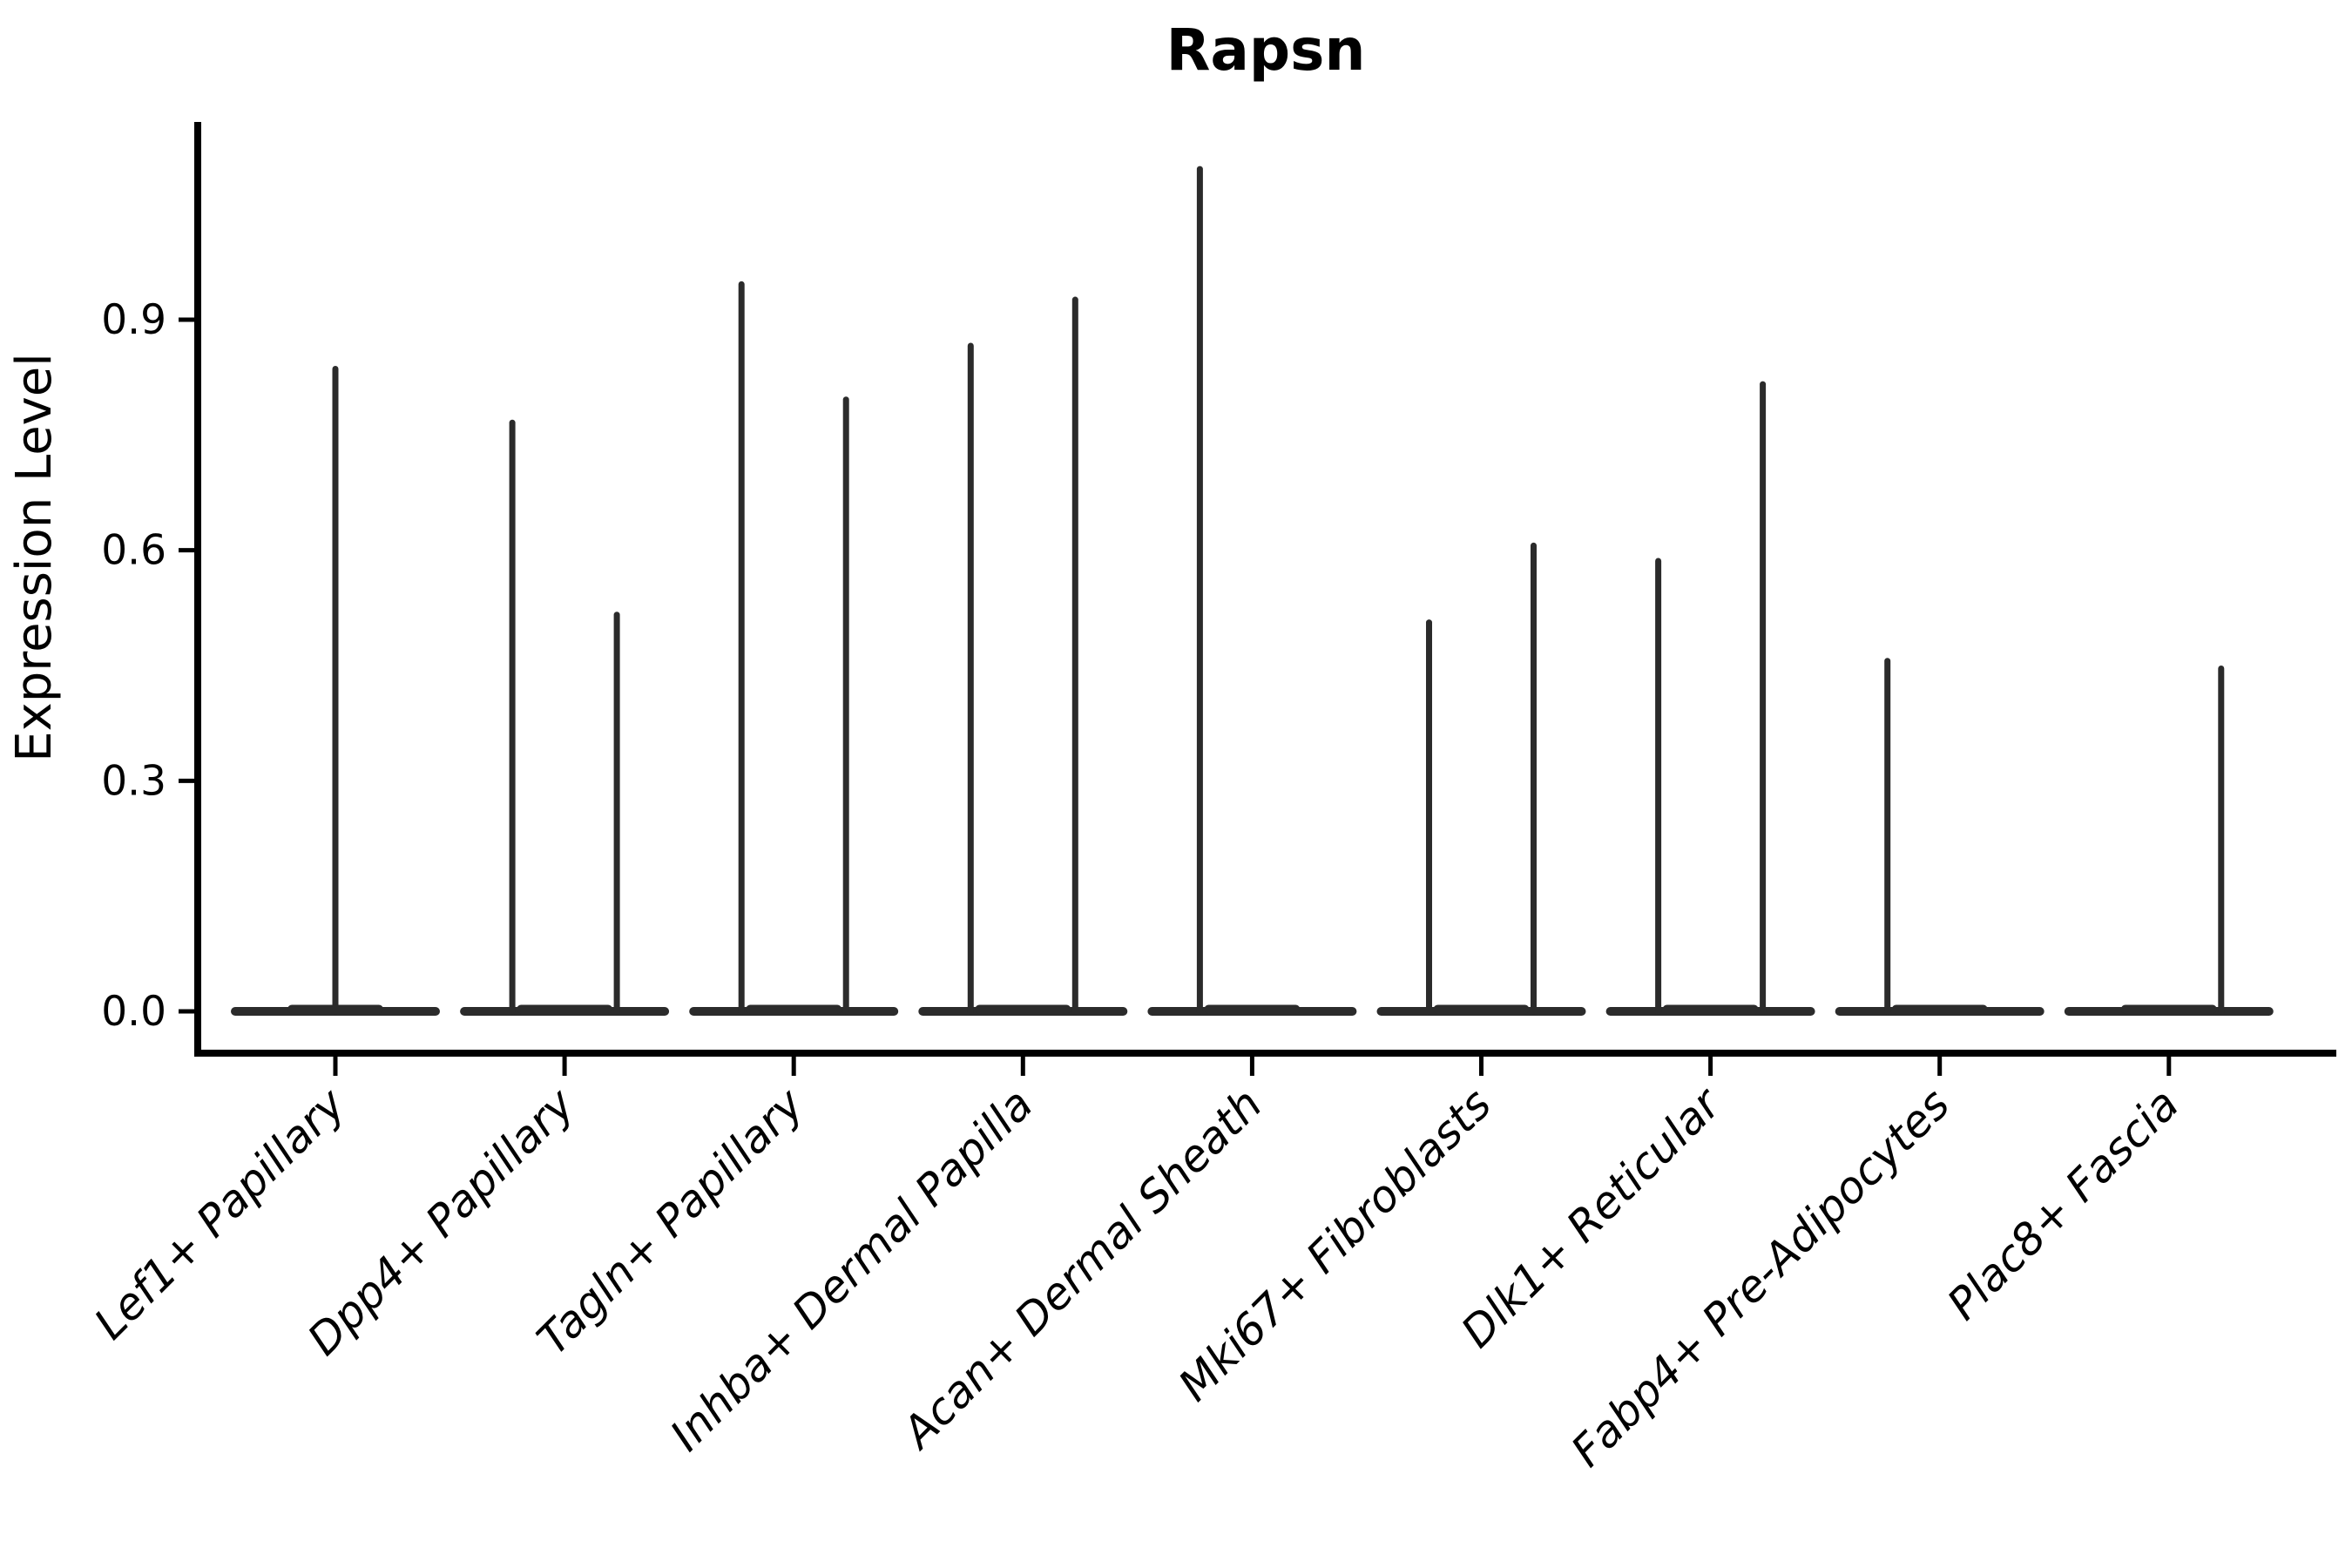 The width and height of the screenshot is (2352, 1568). What do you see at coordinates (134, 551) in the screenshot?
I see `y-tick-label: 0.6` at bounding box center [134, 551].